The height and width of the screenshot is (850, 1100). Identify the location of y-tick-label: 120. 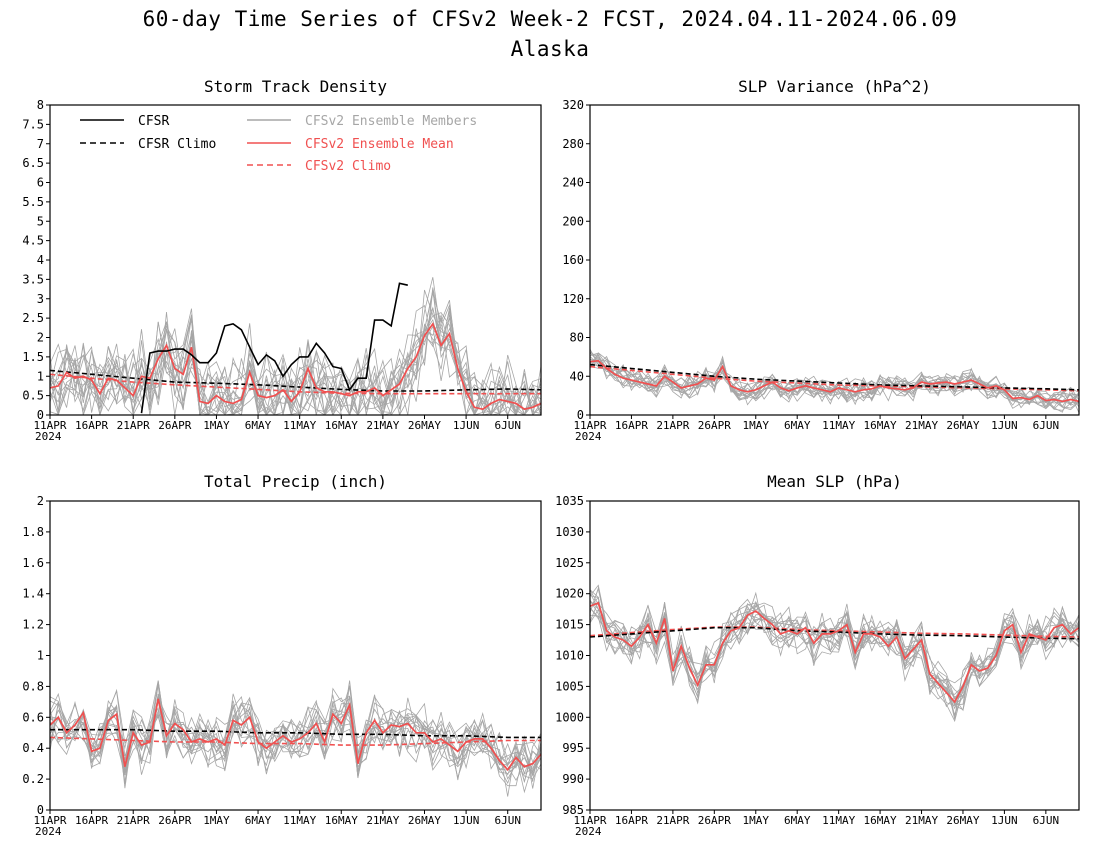
(573, 299).